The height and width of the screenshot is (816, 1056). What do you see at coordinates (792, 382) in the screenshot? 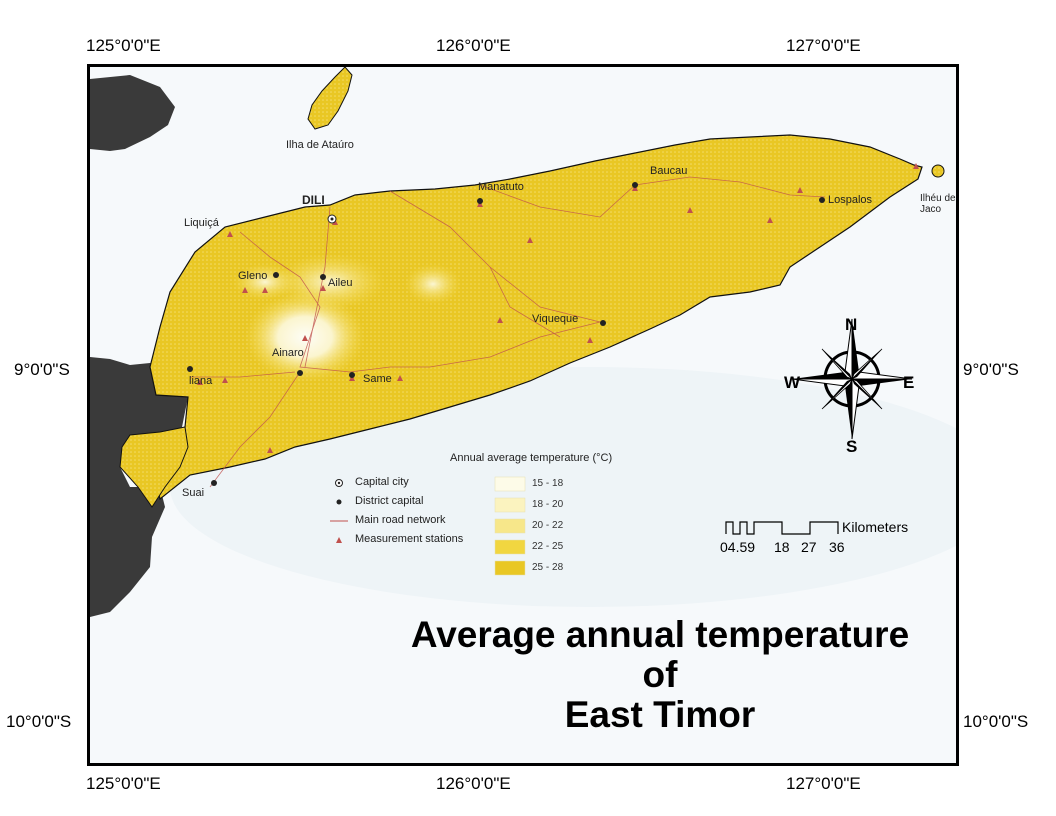
I see `compass-west-label: W` at bounding box center [792, 382].